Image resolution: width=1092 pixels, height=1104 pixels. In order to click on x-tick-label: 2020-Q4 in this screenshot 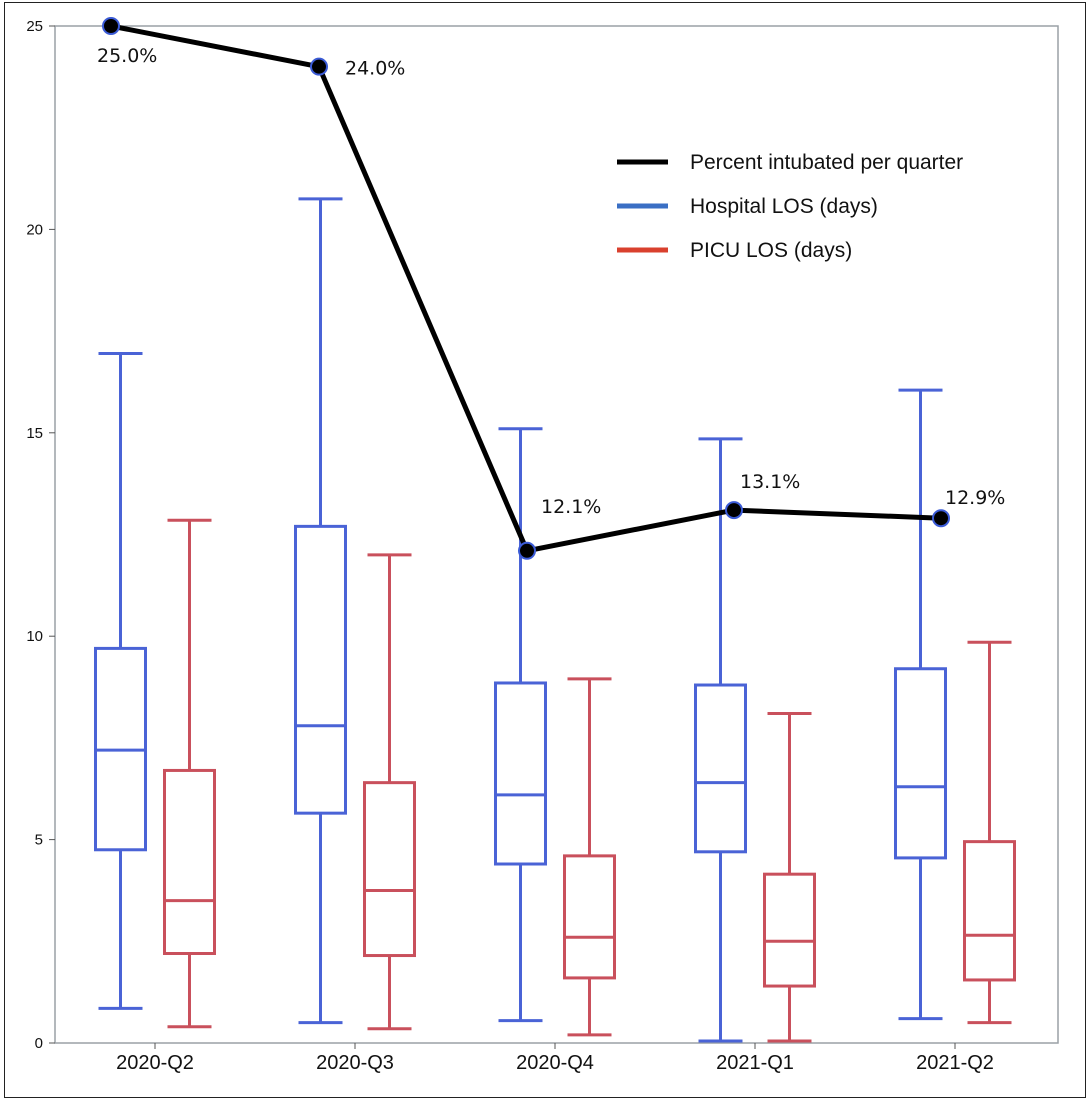, I will do `click(555, 1063)`.